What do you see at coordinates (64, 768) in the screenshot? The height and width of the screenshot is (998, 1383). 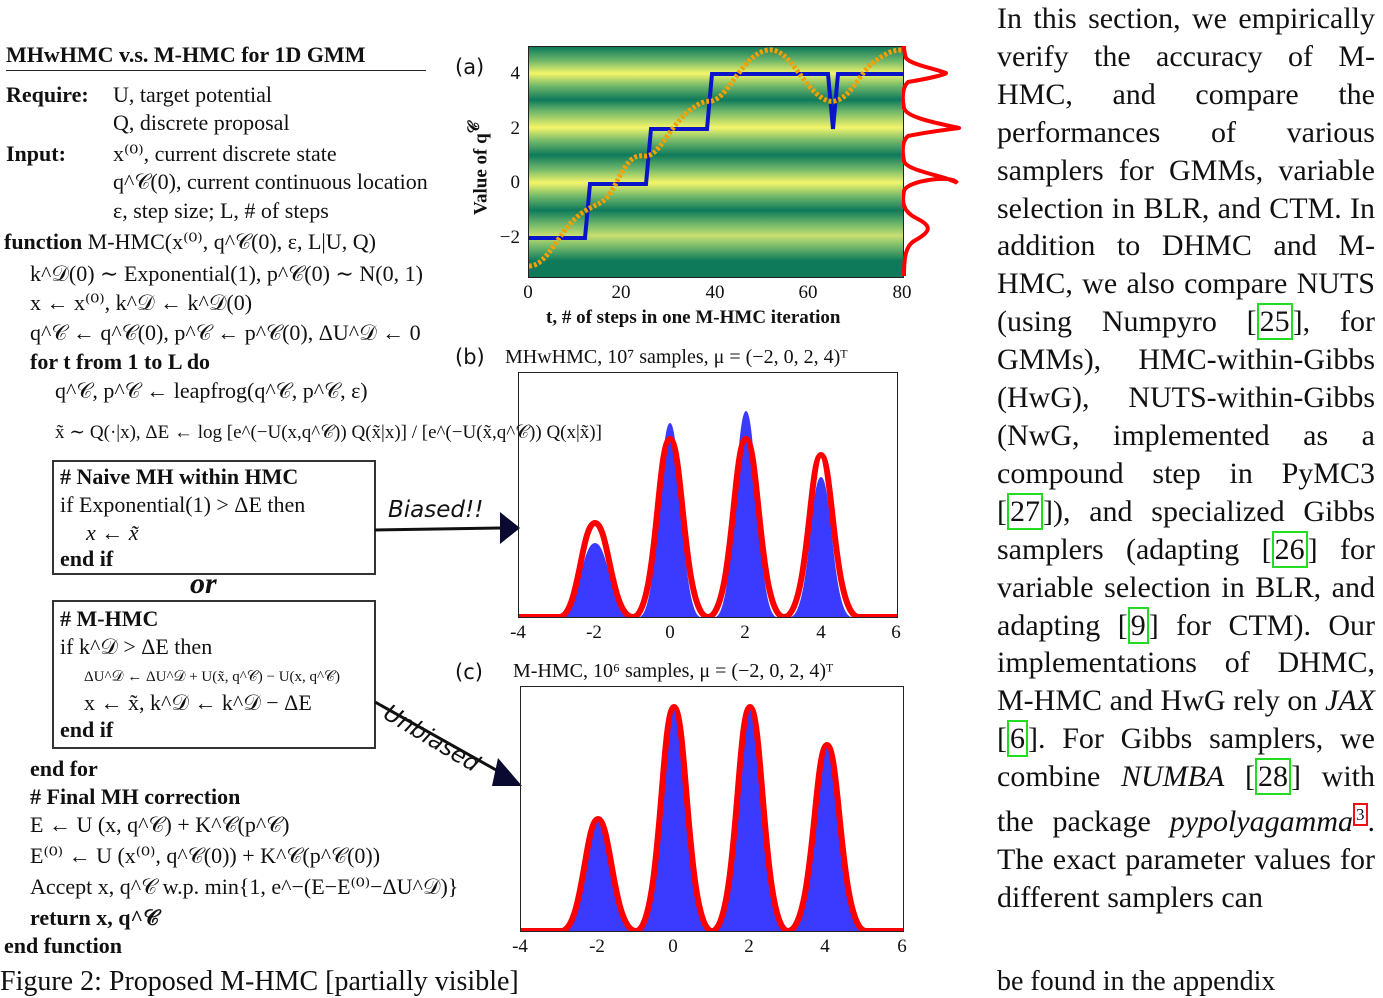 I see `end-for: end for` at bounding box center [64, 768].